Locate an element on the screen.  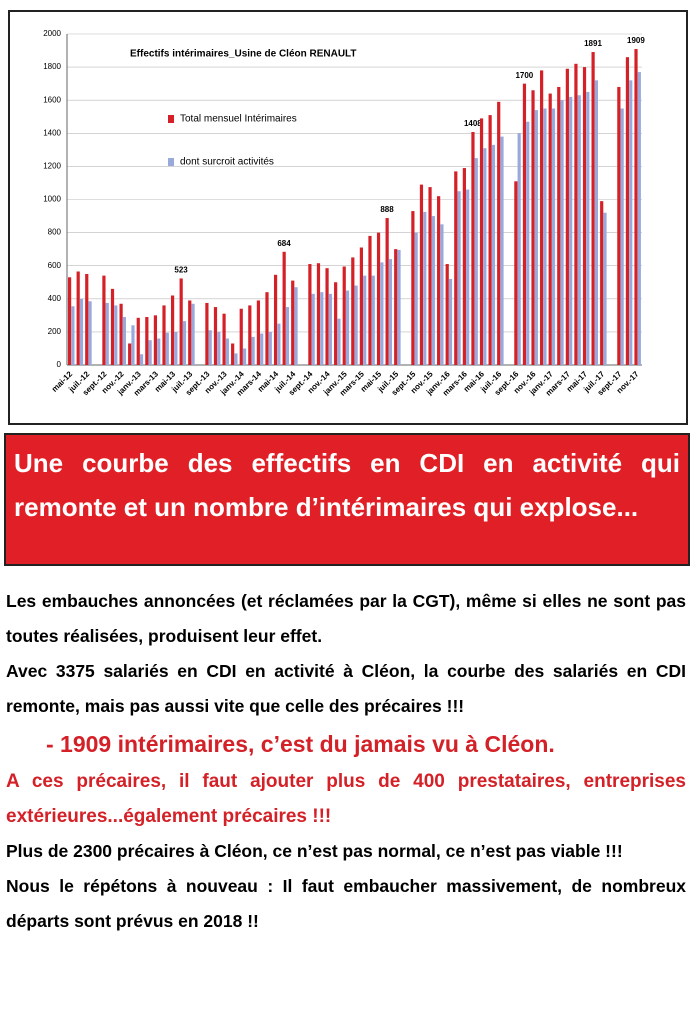
legend-label: Total mensuel Intérimaires is located at coordinates (238, 119).